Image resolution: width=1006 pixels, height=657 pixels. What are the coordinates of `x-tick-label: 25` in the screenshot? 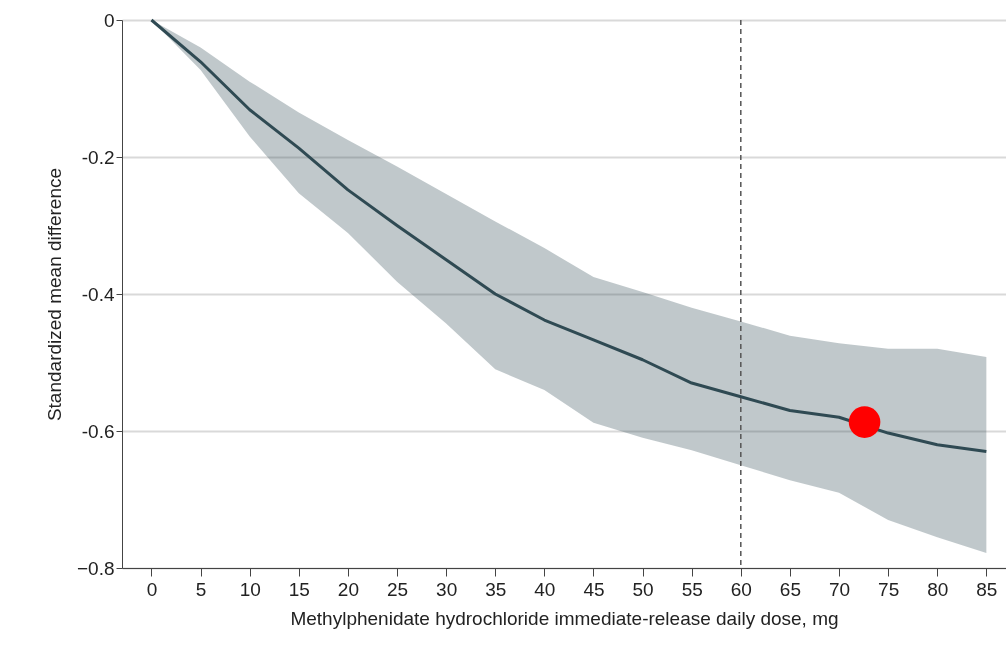 It's located at (397, 589).